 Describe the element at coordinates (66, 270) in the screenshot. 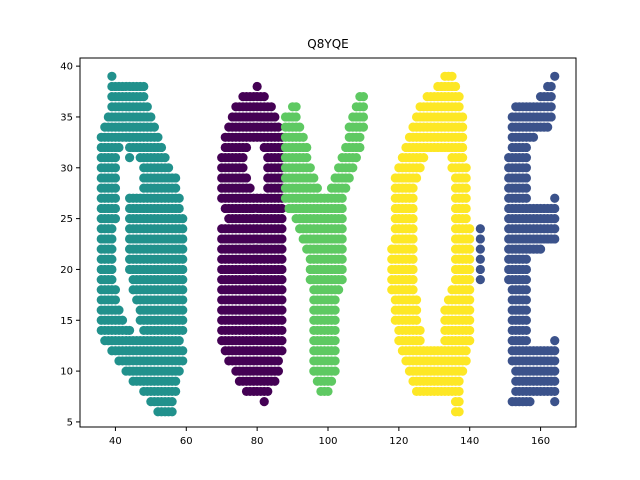

I see `y-tick-label: 20` at that location.